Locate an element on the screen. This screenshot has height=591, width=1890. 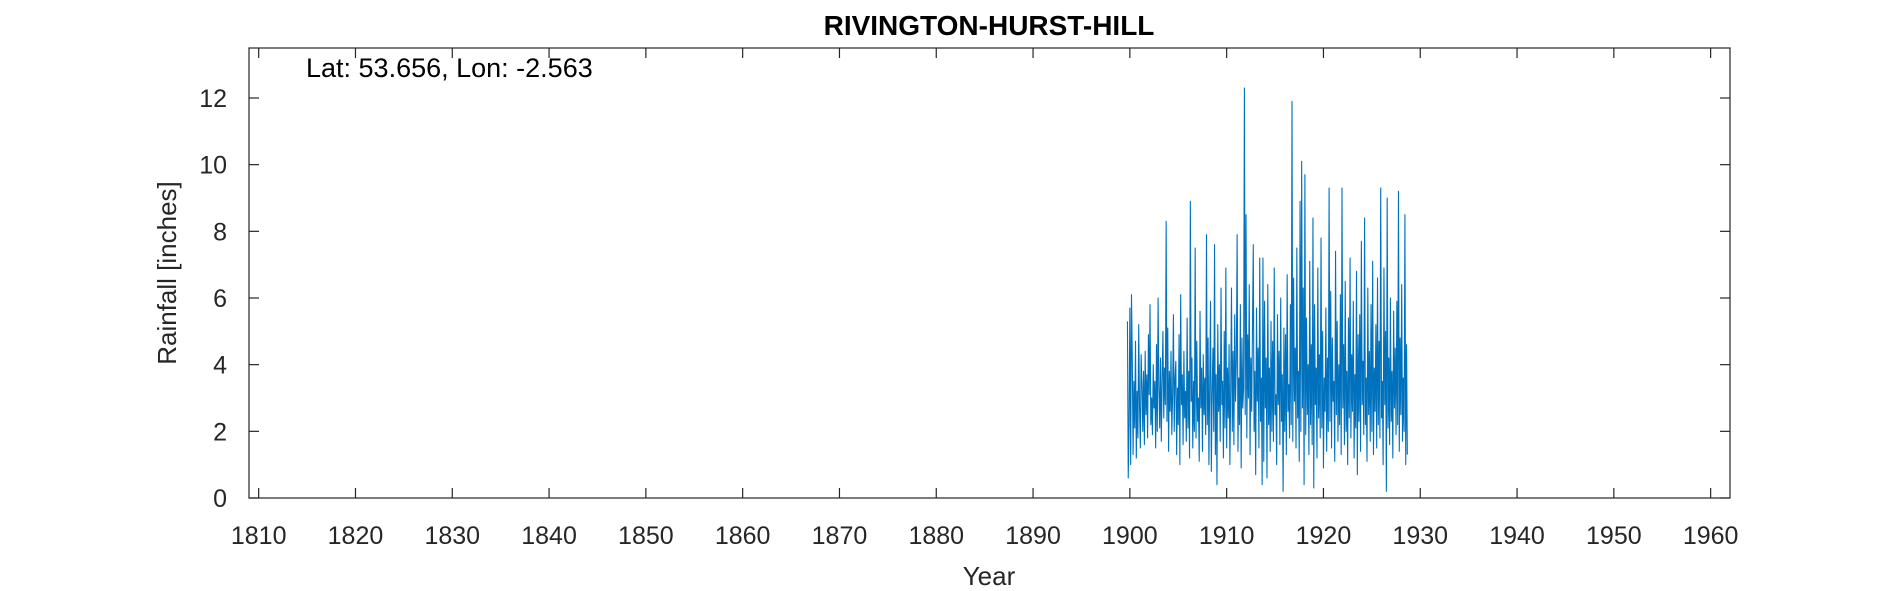
x-tick-label: 1860 is located at coordinates (743, 536).